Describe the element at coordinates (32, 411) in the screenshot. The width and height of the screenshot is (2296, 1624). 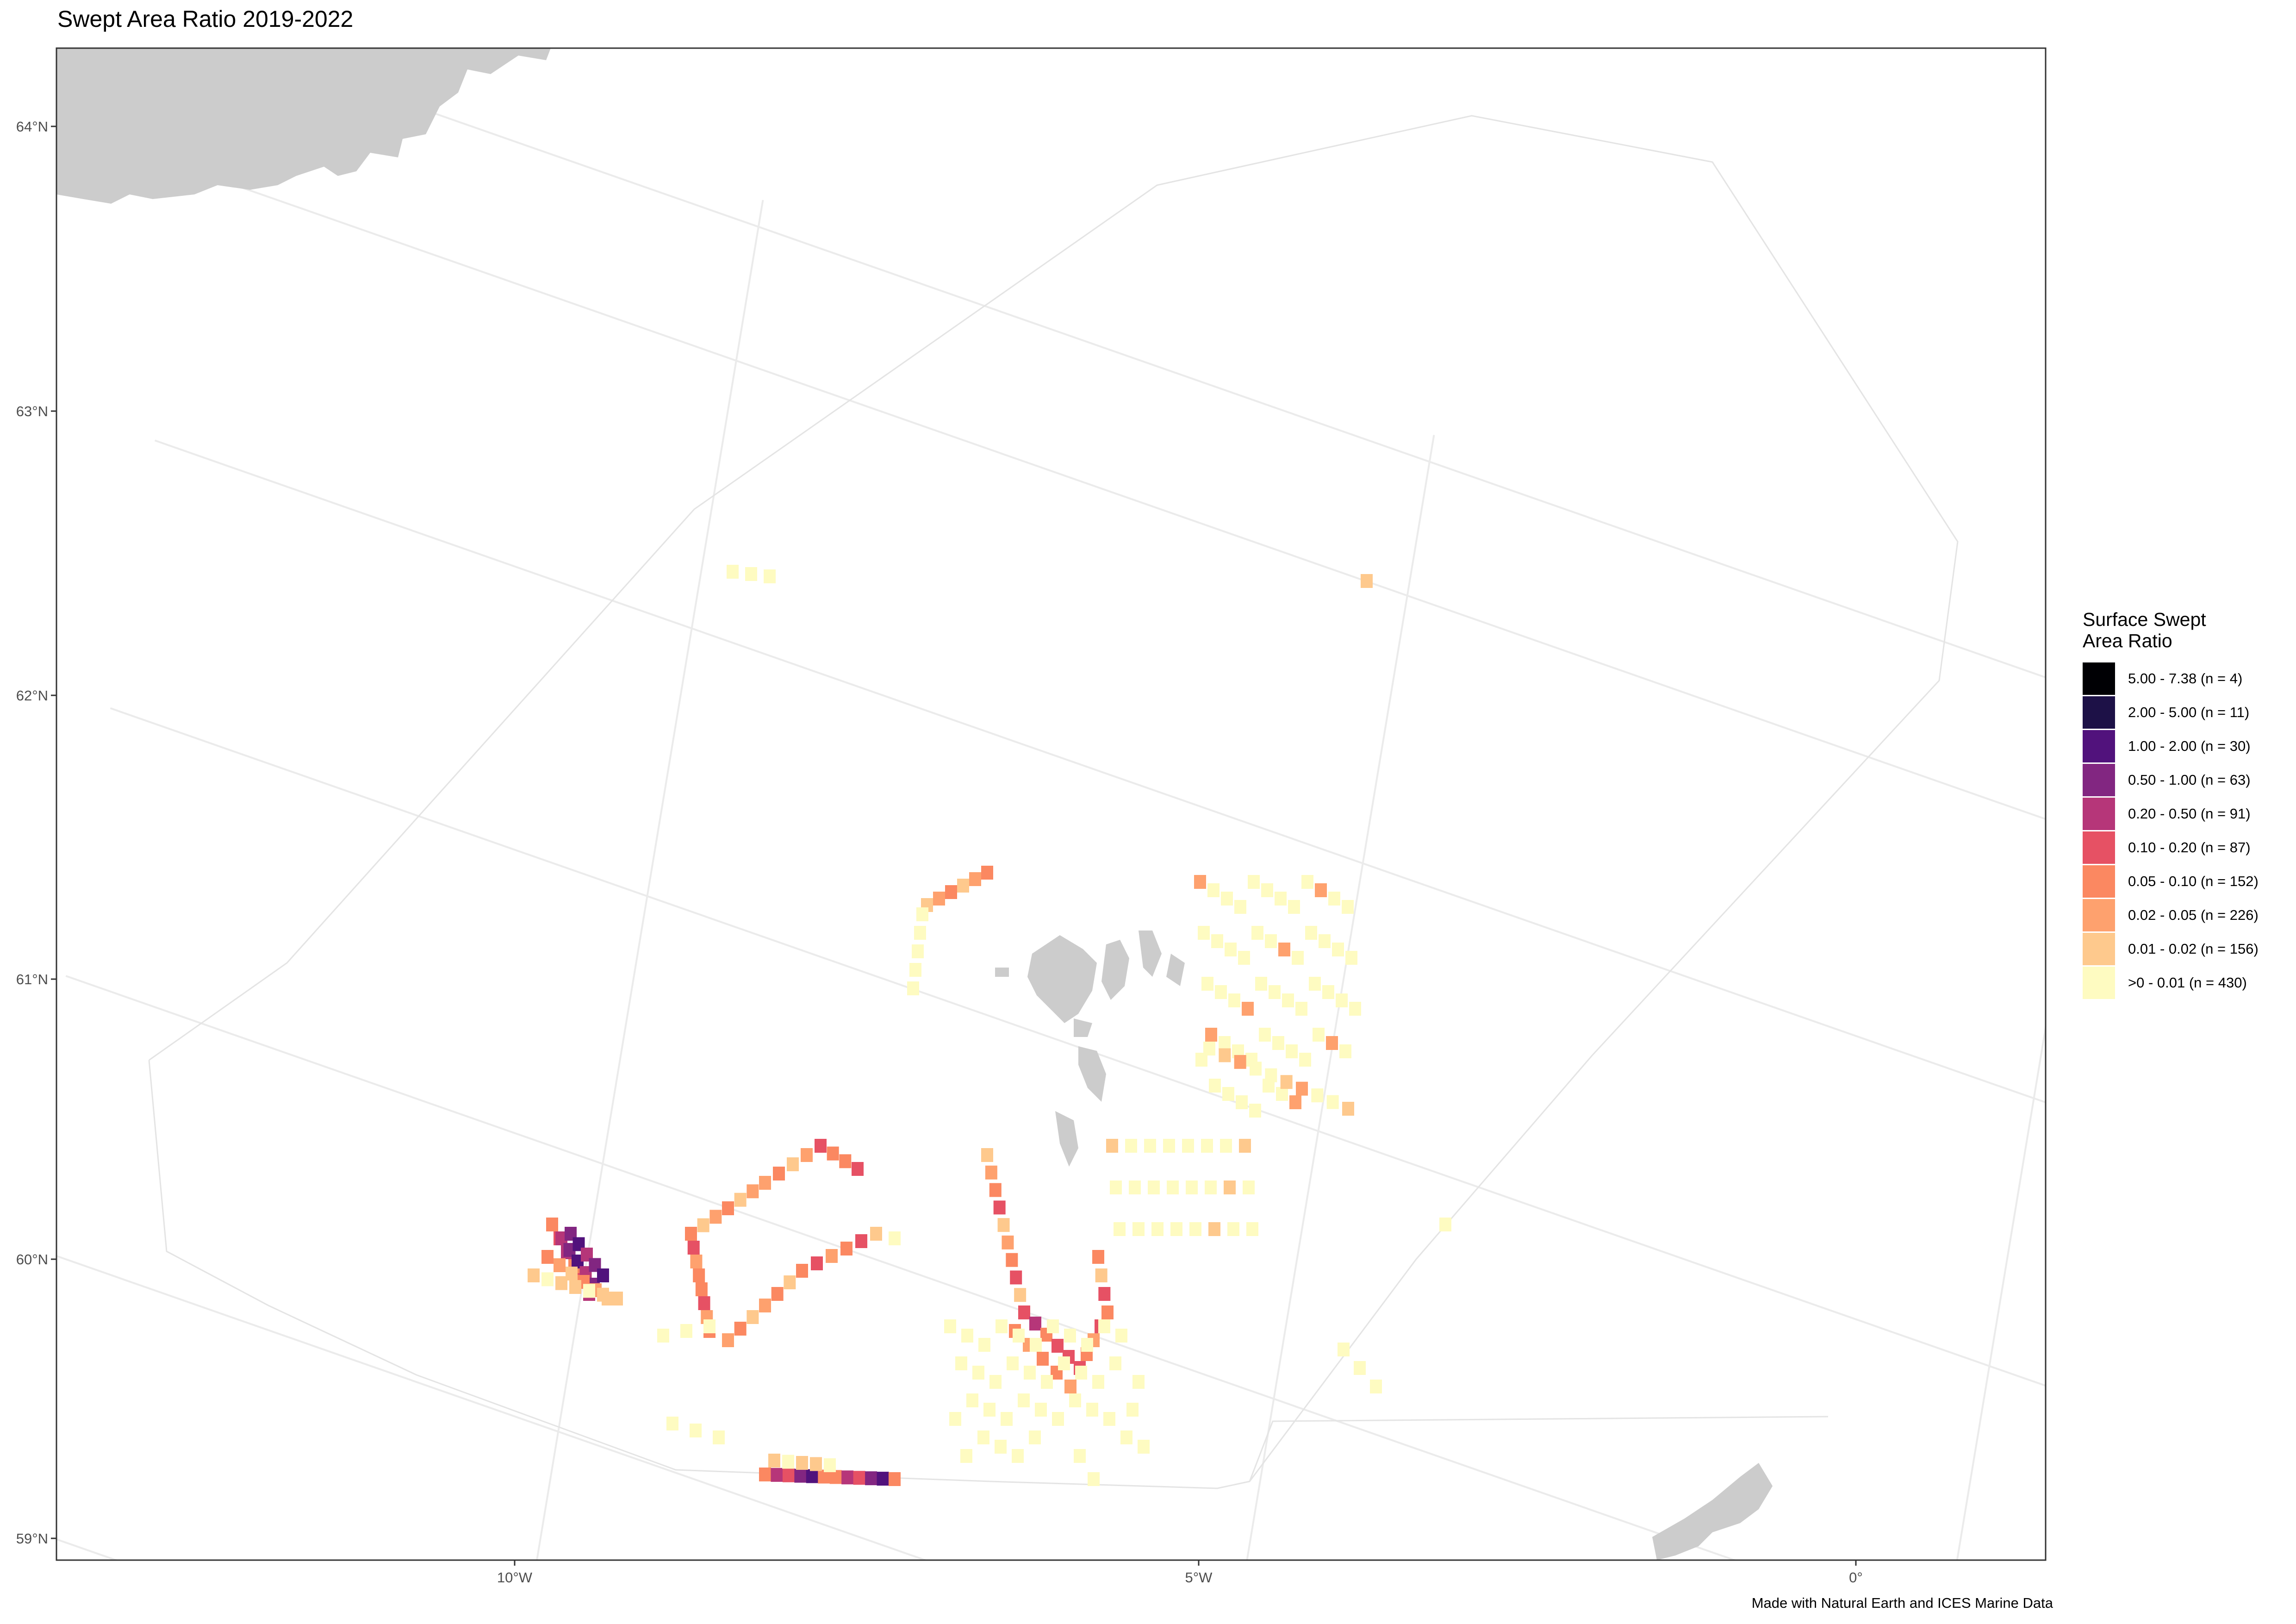
I see `lat-tick-label: 63°N` at that location.